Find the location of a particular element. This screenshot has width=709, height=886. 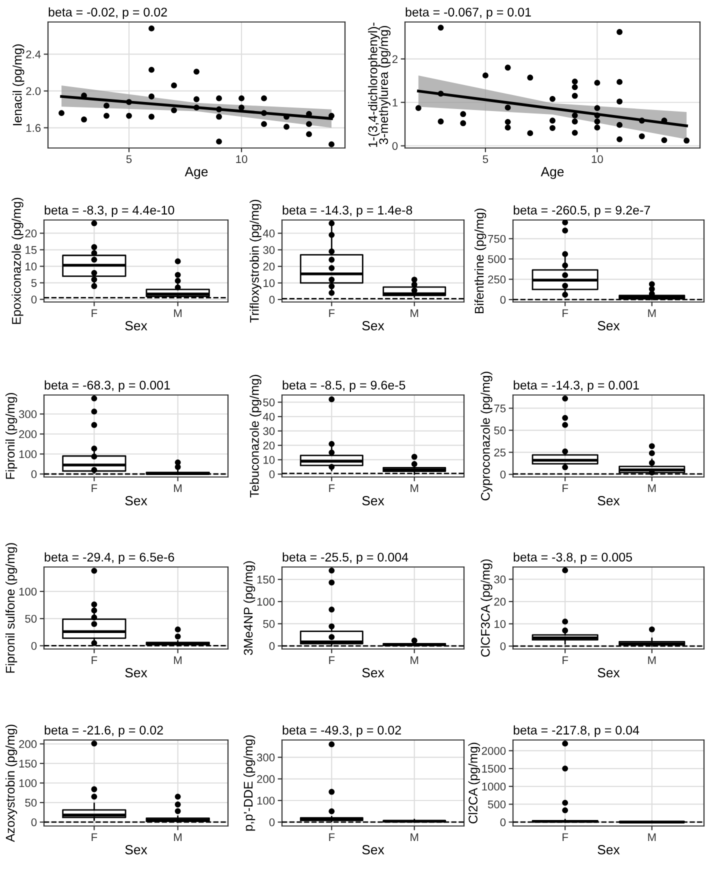

y-axis-title: Trifloxystrobin (pg/mg) is located at coordinates (256, 261).